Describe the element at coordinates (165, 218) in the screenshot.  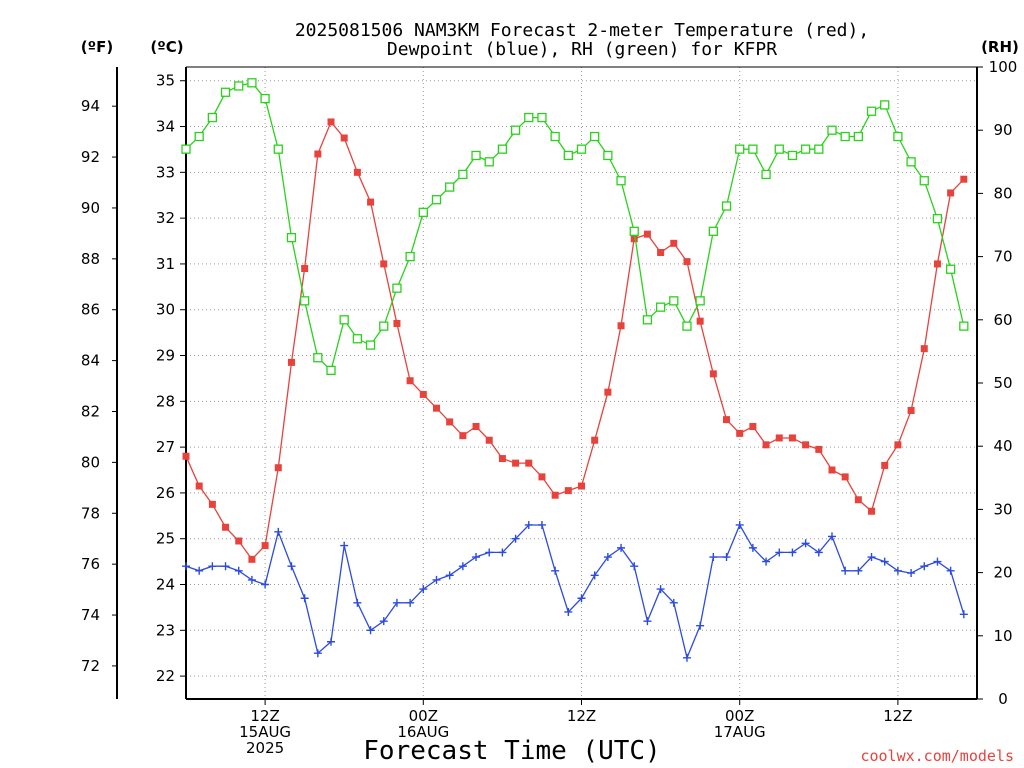
I see `celsius-tick-label: 32` at that location.